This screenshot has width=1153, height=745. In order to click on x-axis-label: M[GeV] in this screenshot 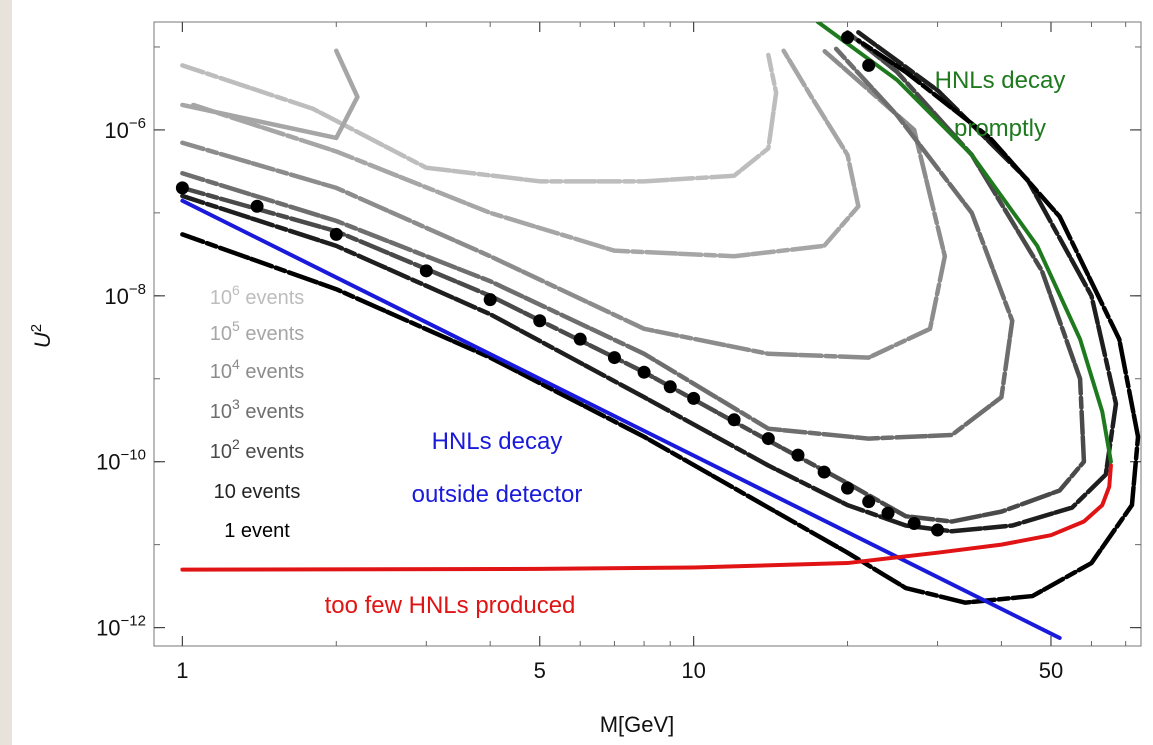, I will do `click(637, 724)`.